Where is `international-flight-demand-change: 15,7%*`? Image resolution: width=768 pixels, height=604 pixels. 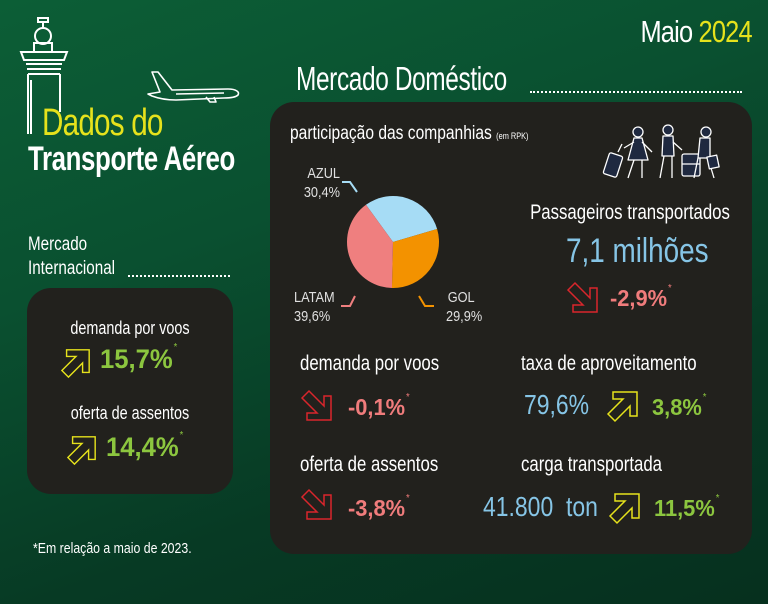
international-flight-demand-change: 15,7%* is located at coordinates (139, 358).